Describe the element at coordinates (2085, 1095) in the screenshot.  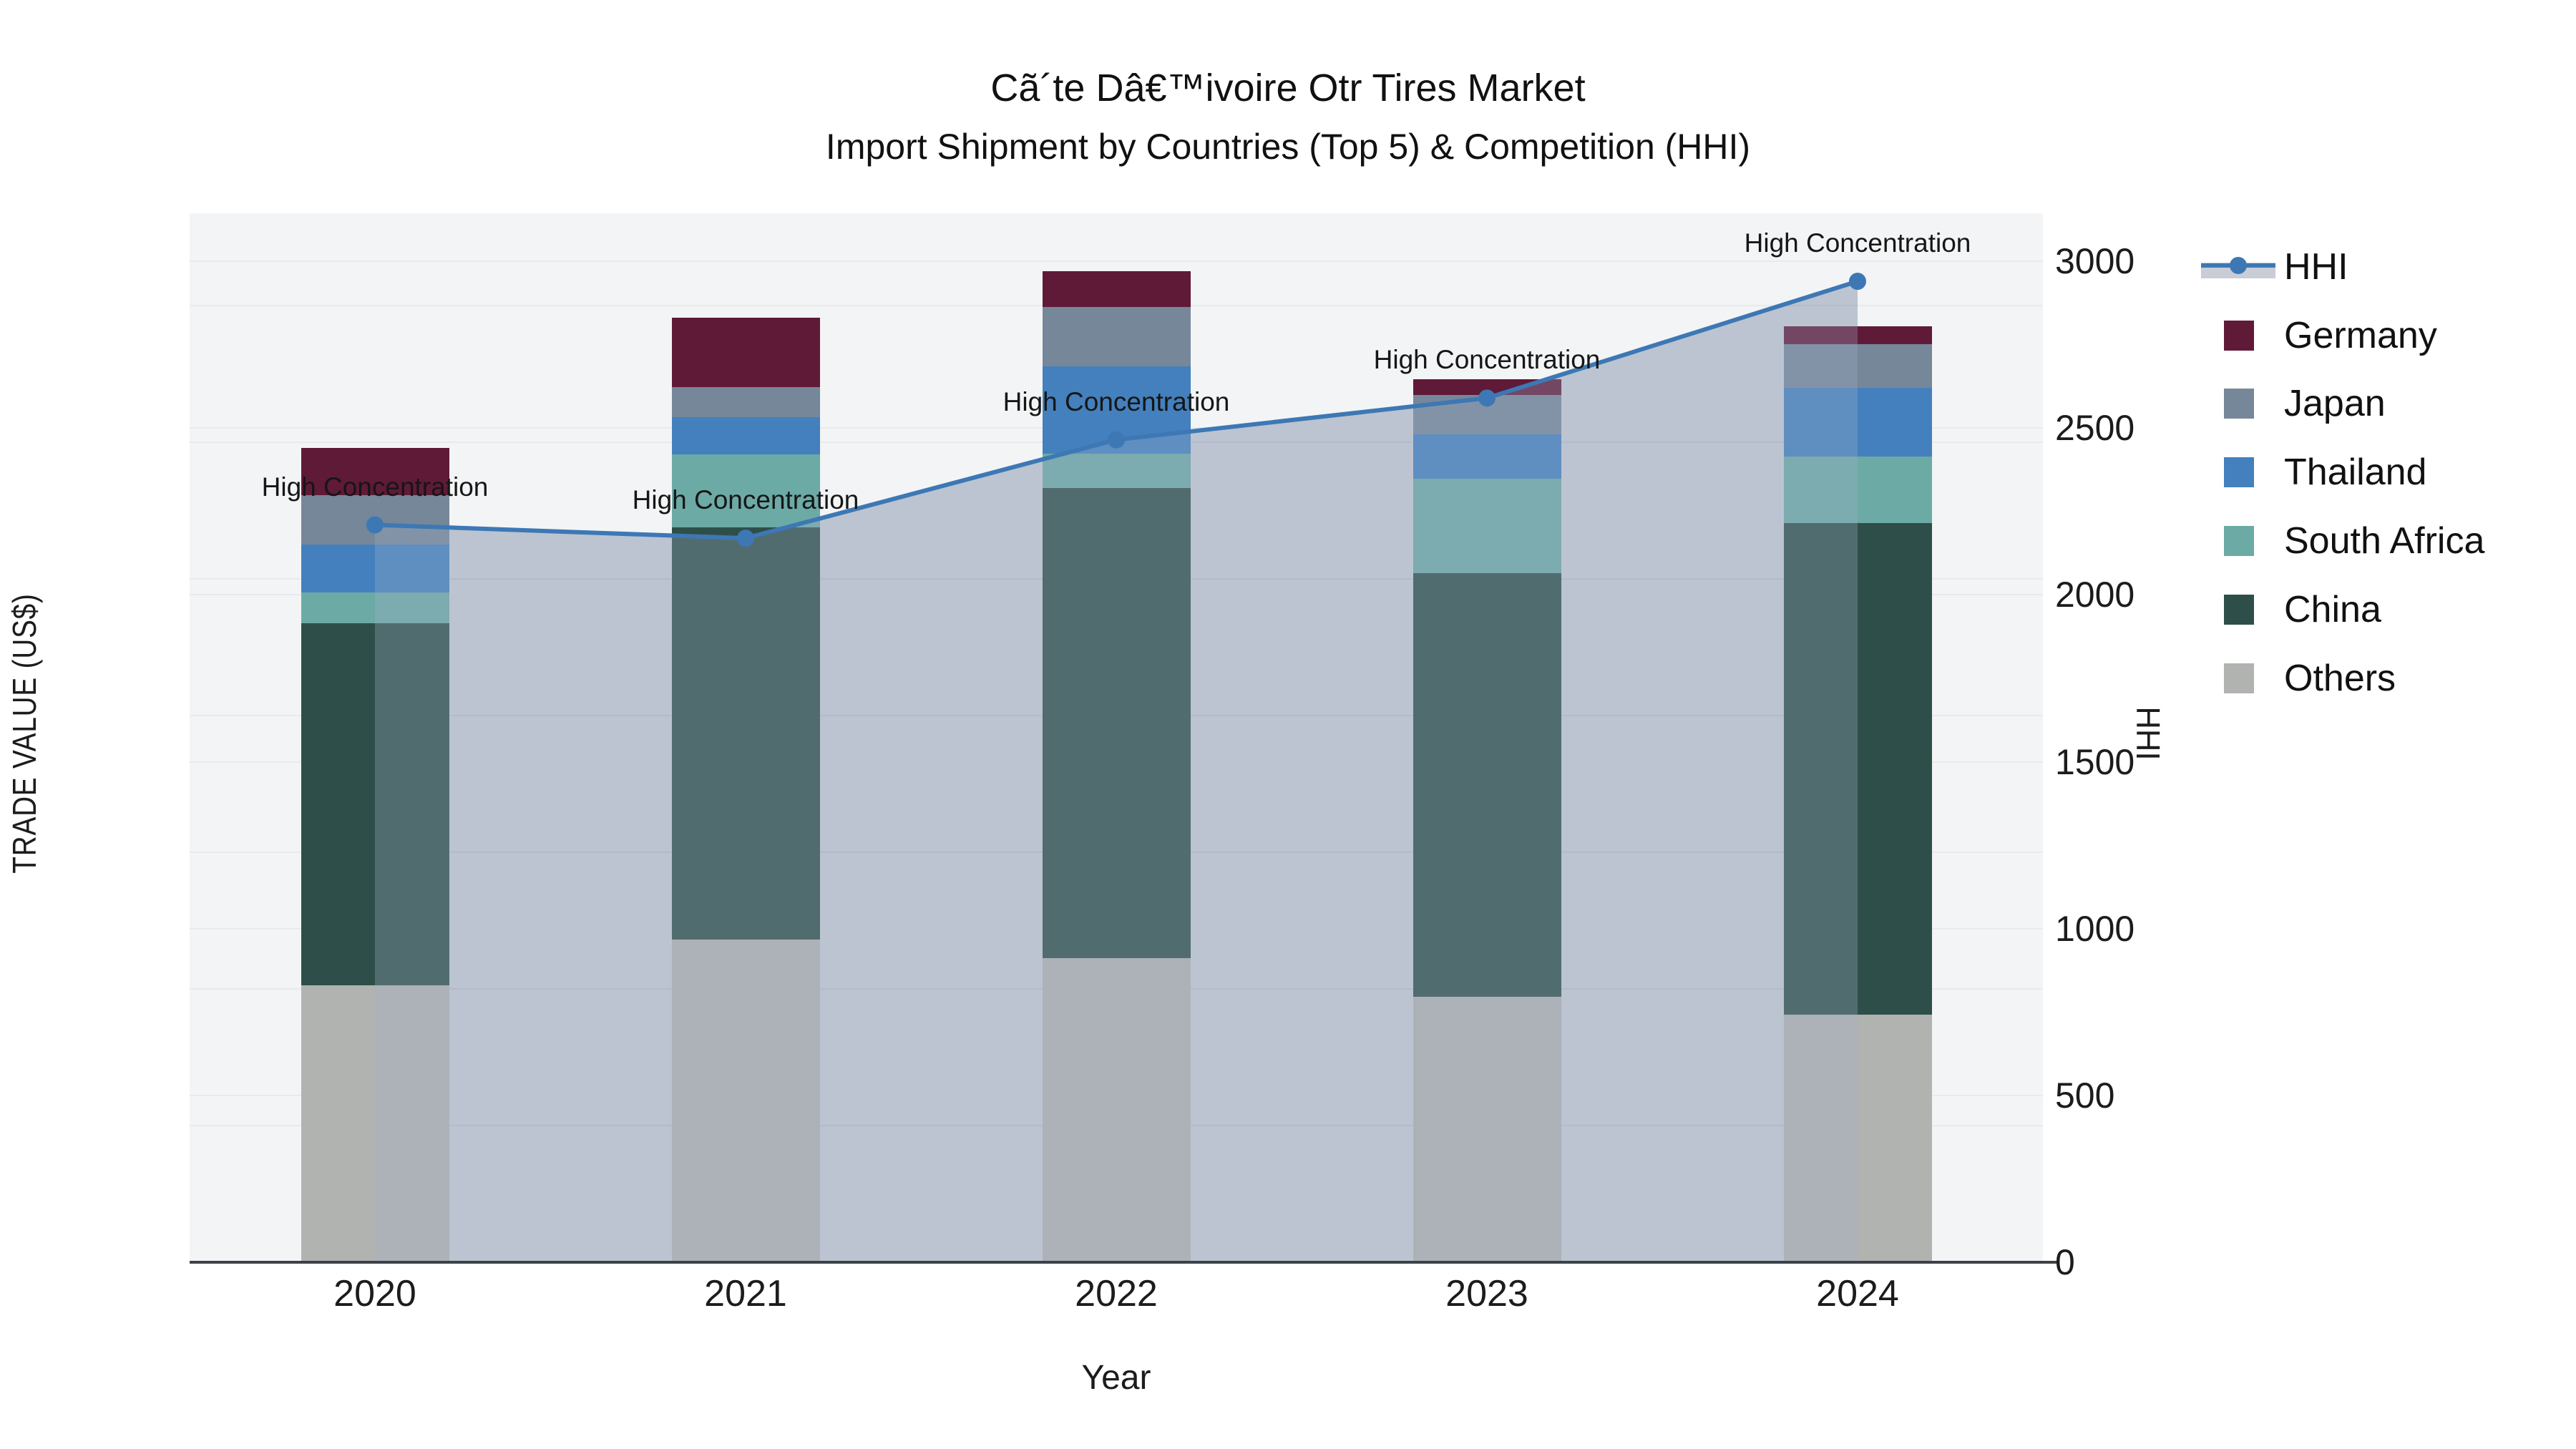
I see `y2-tick-500: 500` at that location.